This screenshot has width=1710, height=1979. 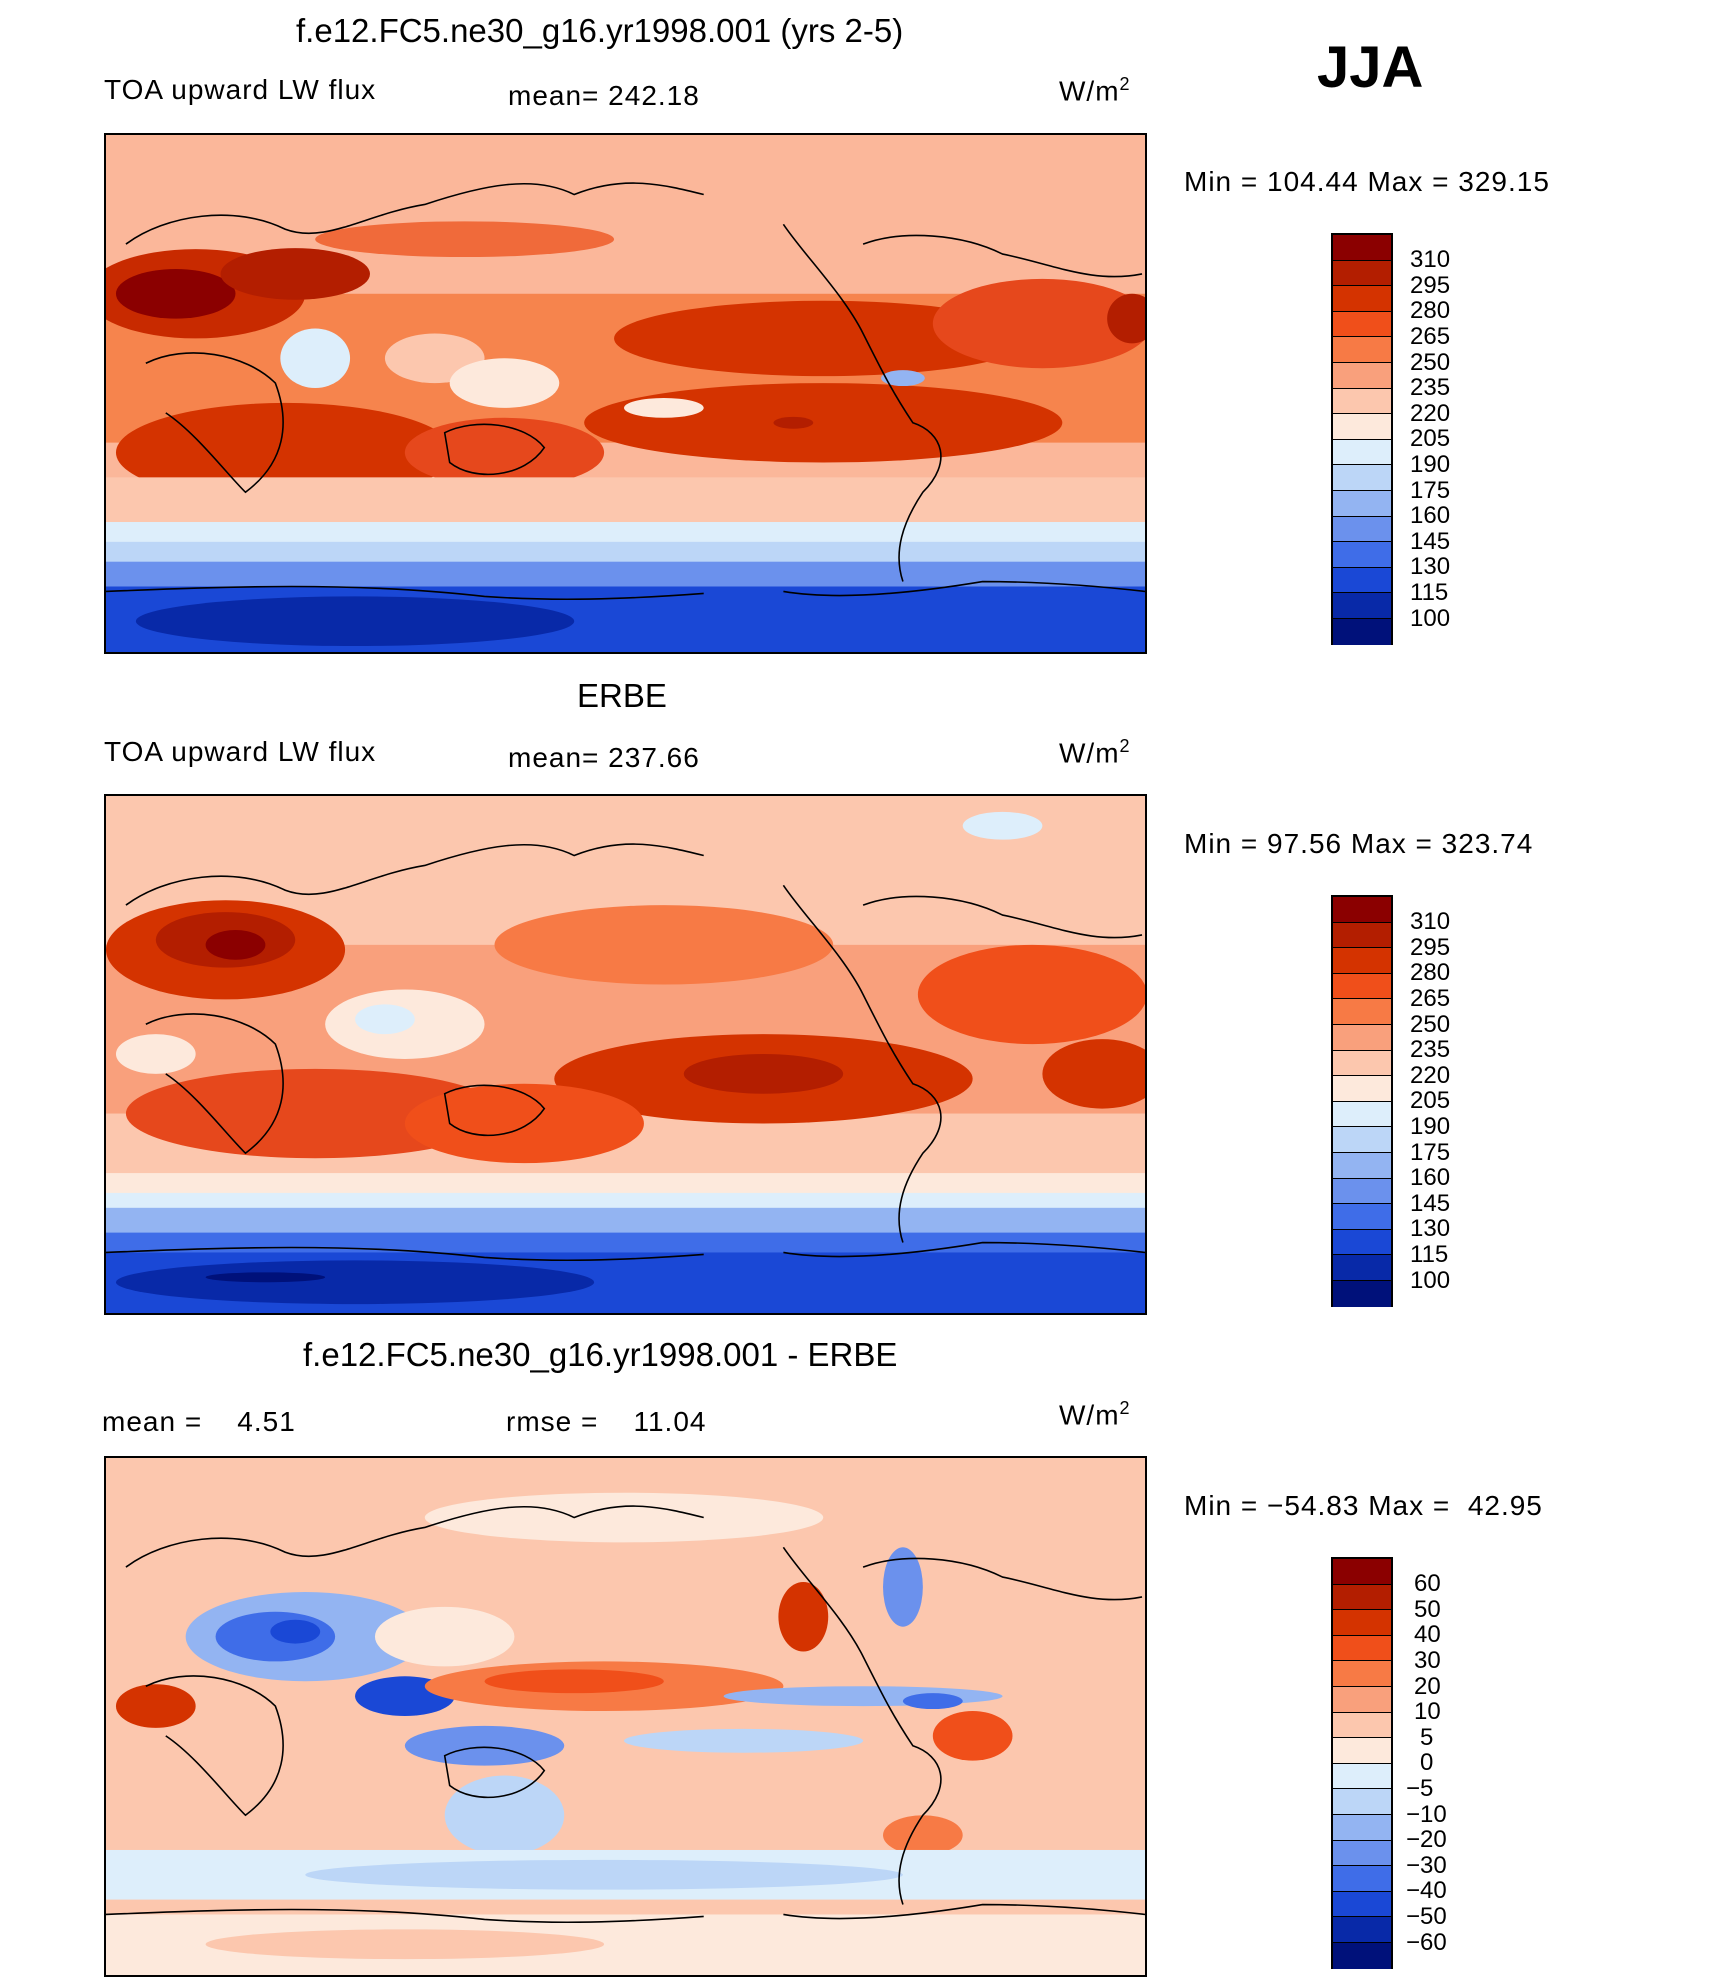 I want to click on colorbar-tick: −60, so click(x=1426, y=1942).